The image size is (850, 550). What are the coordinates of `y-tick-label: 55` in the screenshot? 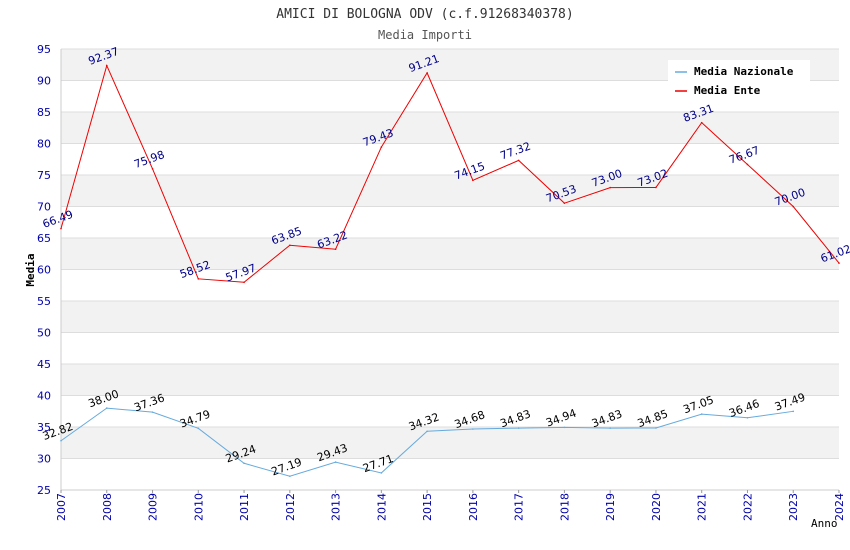 It's located at (44, 301).